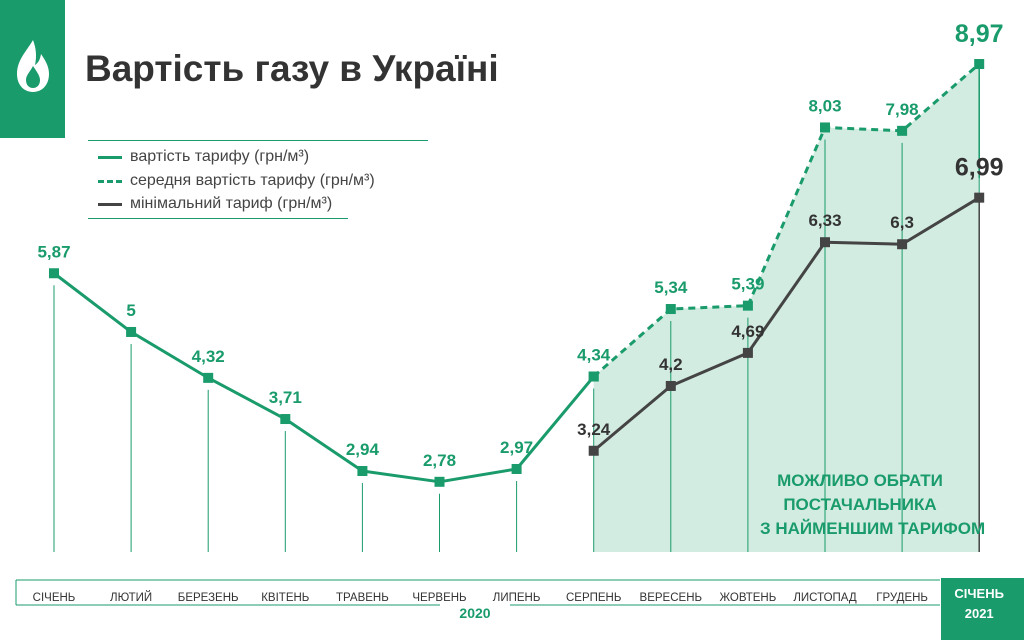 The height and width of the screenshot is (640, 1024). What do you see at coordinates (873, 528) in the screenshot?
I see `callout-line-3: З НАЙМЕНШИМ ТАРИФОМ` at bounding box center [873, 528].